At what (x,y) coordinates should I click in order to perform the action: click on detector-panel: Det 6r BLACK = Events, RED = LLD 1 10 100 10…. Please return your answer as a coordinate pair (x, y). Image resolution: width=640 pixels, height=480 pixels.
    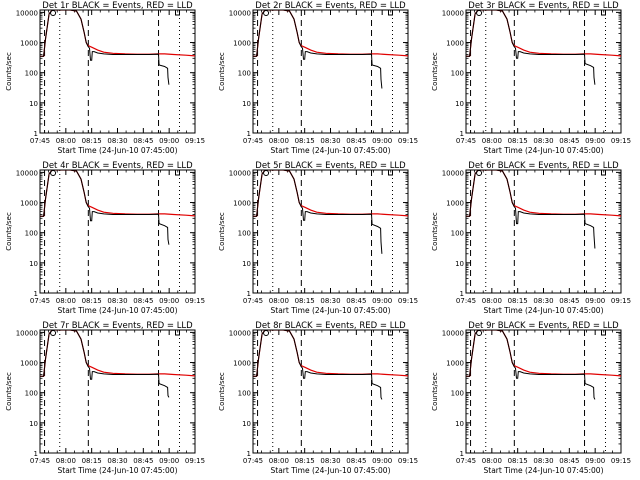
    Looking at the image, I should click on (531, 238).